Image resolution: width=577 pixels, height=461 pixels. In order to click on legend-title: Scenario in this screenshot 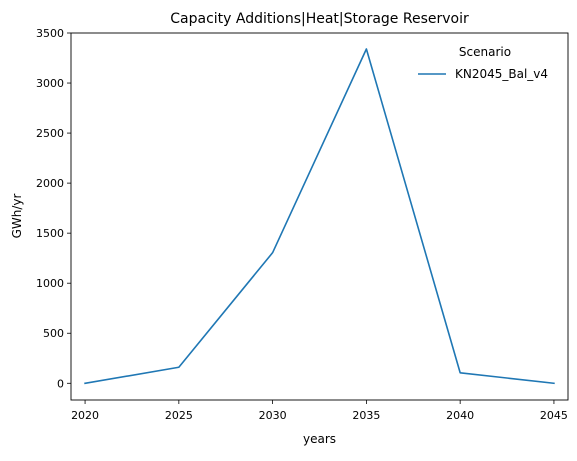, I will do `click(485, 52)`.